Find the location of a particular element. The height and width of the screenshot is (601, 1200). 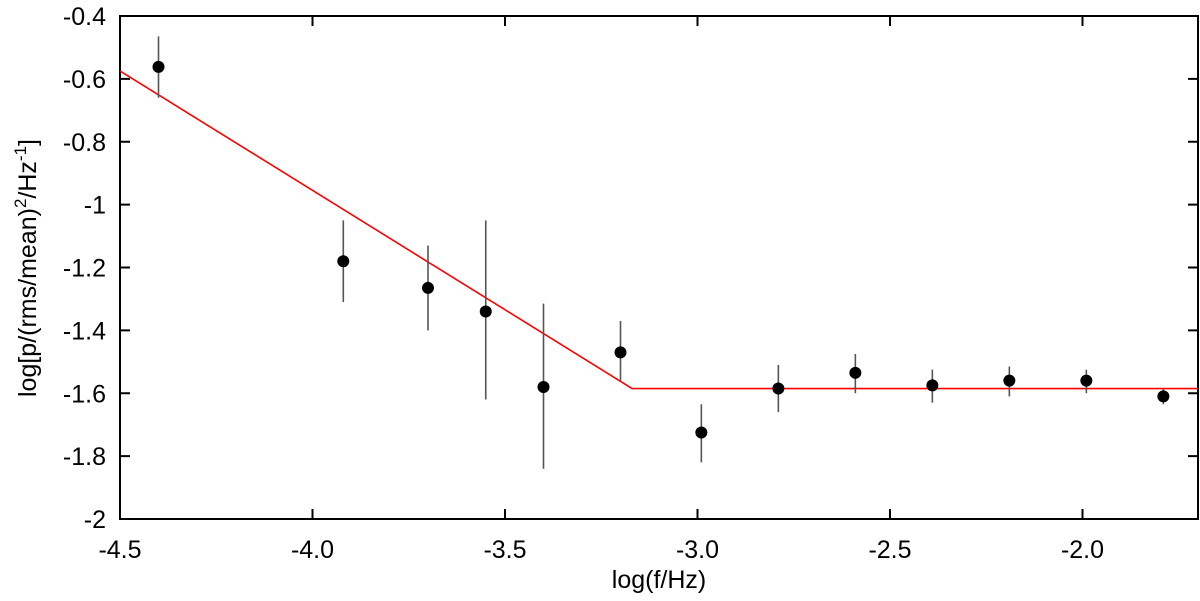

y-axis-label: log[p/(rms/mean)2/Hz-1] is located at coordinates (26, 268).